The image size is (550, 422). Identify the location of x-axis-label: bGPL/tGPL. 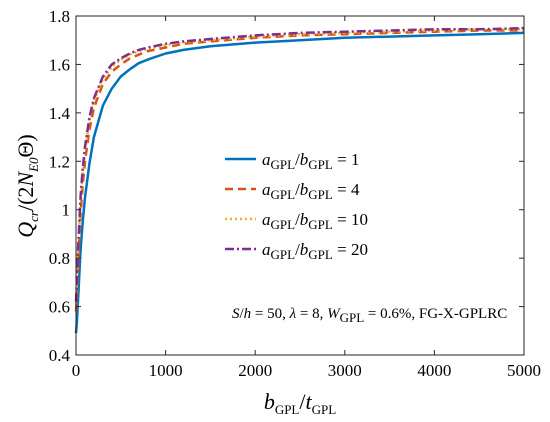
(300, 403).